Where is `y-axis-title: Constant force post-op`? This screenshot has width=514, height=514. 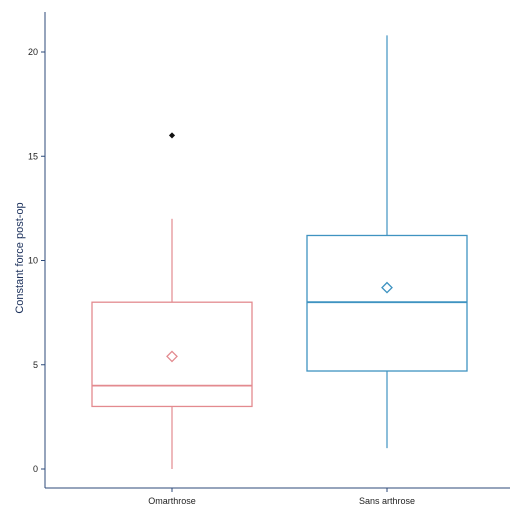
y-axis-title: Constant force post-op is located at coordinates (20, 257).